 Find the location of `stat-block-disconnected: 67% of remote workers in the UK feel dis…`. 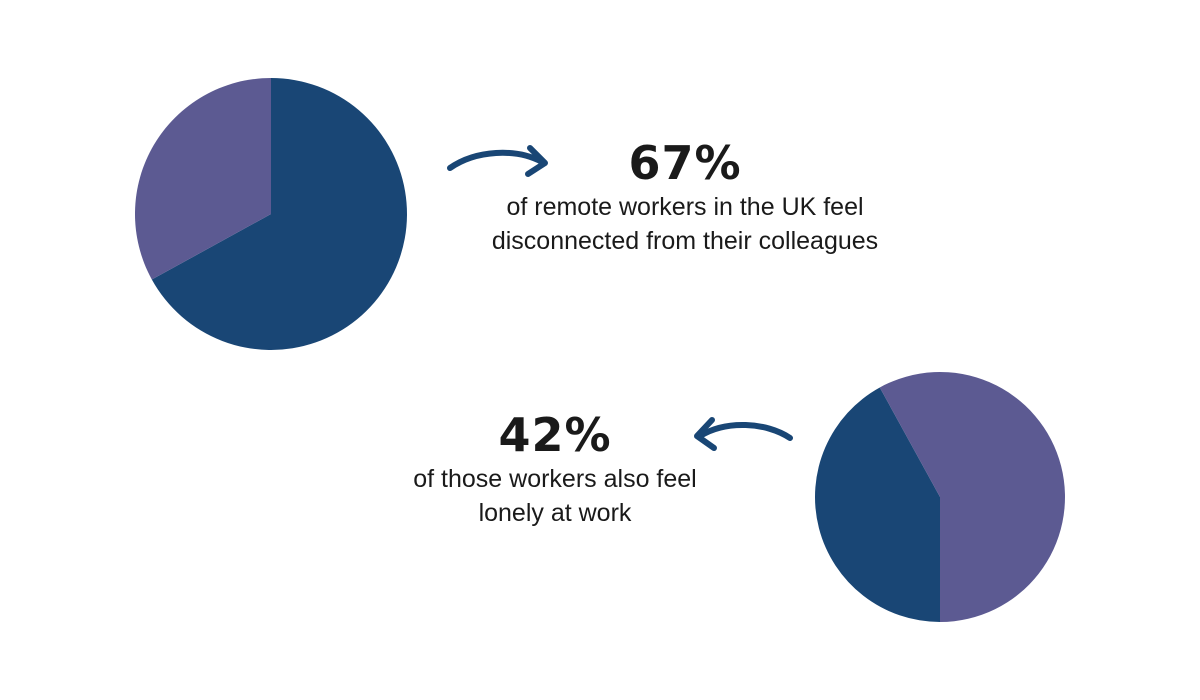

stat-block-disconnected: 67% of remote workers in the UK feel dis… is located at coordinates (685, 197).